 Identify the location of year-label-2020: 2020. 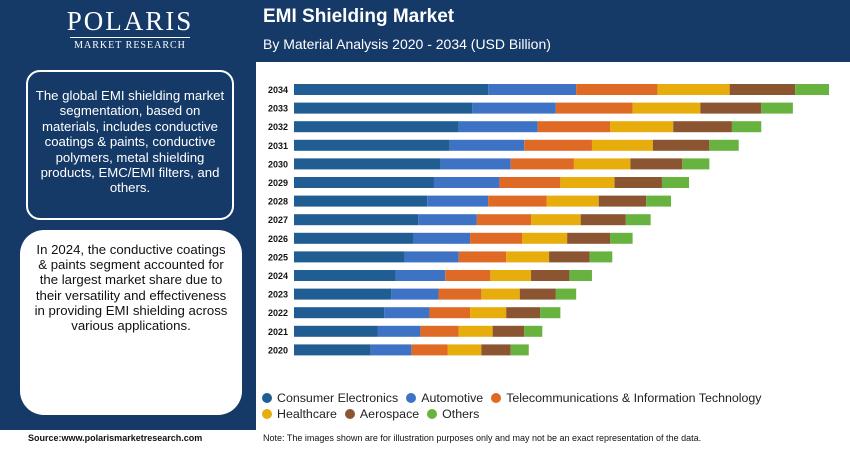
(278, 350).